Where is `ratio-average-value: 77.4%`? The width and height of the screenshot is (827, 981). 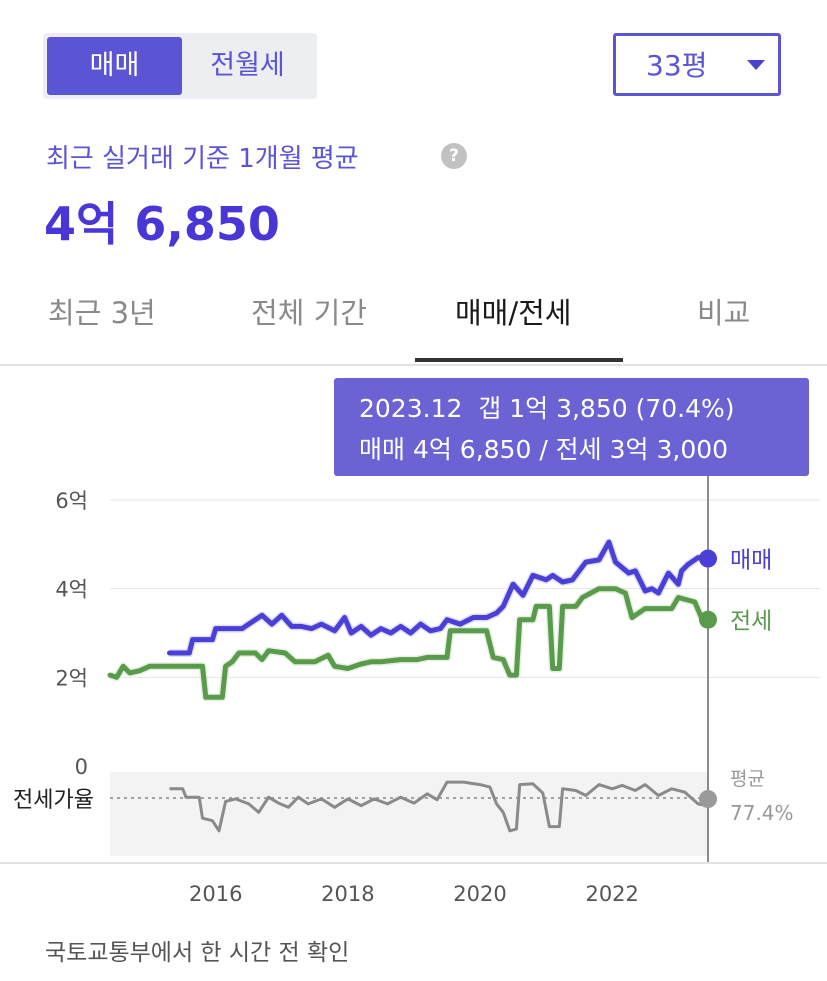 ratio-average-value: 77.4% is located at coordinates (762, 813).